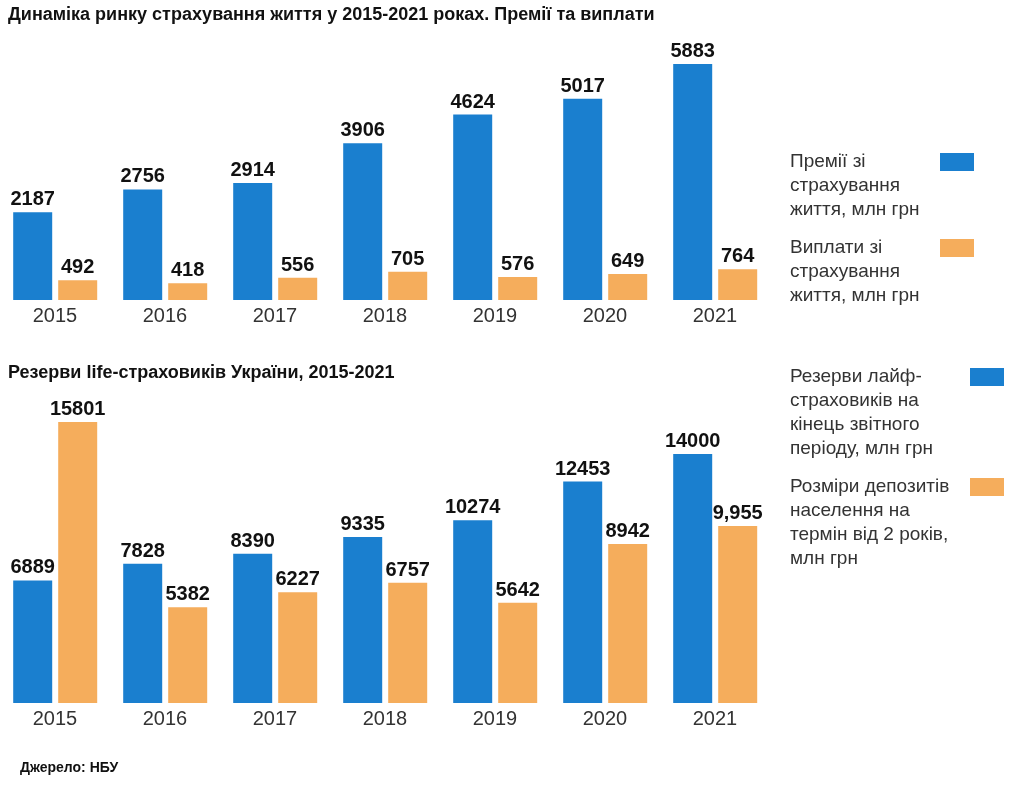 The height and width of the screenshot is (794, 1012). Describe the element at coordinates (870, 522) in the screenshot. I see `legend-label: Розміри депозитів населення на термін від 2 років, млн грн` at that location.